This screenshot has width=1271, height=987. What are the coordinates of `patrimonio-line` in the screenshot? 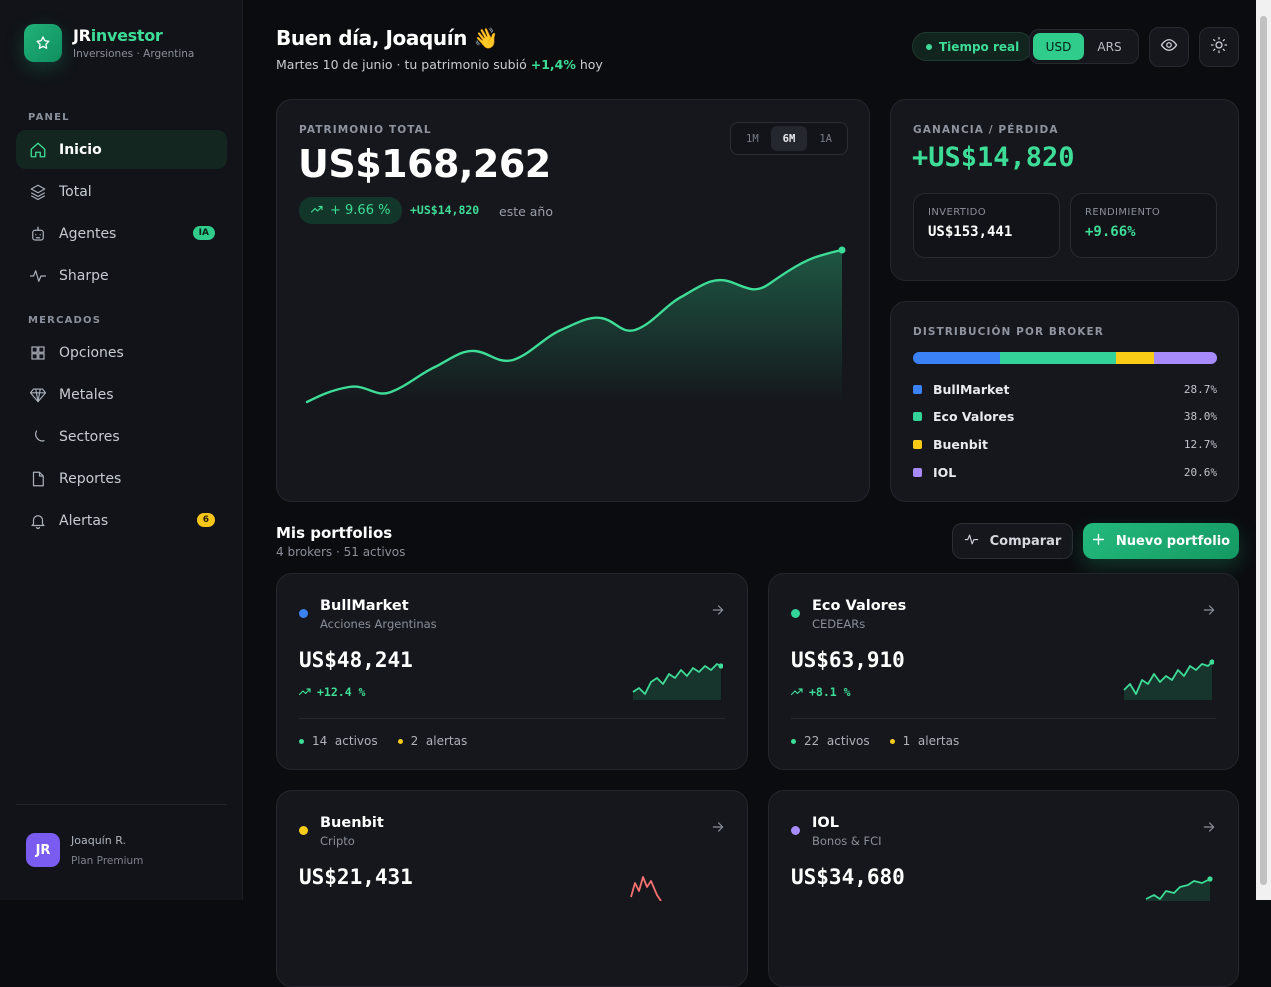 It's located at (574, 326).